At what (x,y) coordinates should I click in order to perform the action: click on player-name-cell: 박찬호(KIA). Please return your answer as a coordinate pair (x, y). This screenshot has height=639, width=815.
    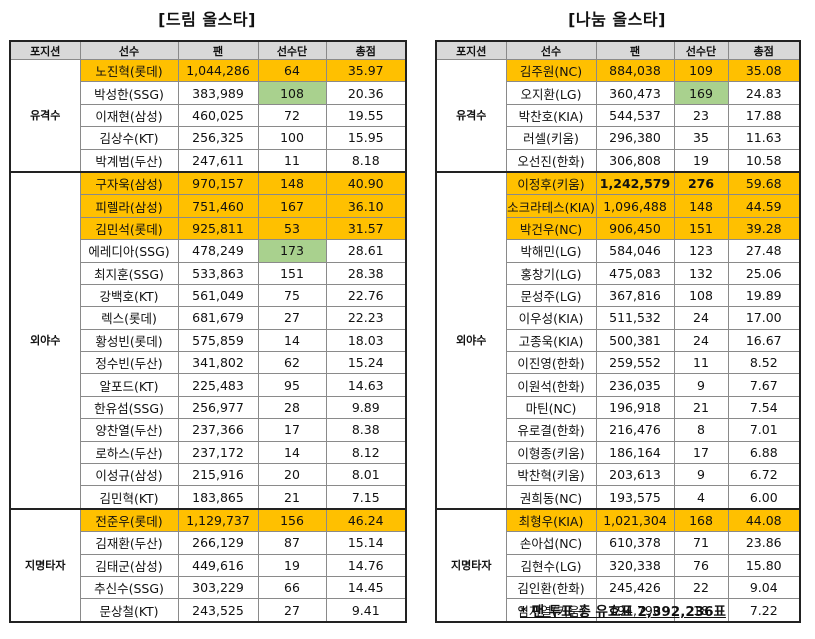
    Looking at the image, I should click on (551, 115).